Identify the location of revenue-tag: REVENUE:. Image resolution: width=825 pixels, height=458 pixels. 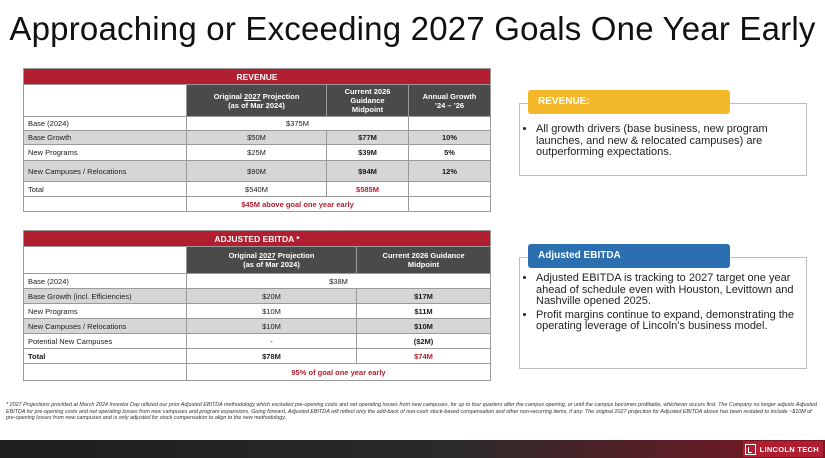
(629, 102).